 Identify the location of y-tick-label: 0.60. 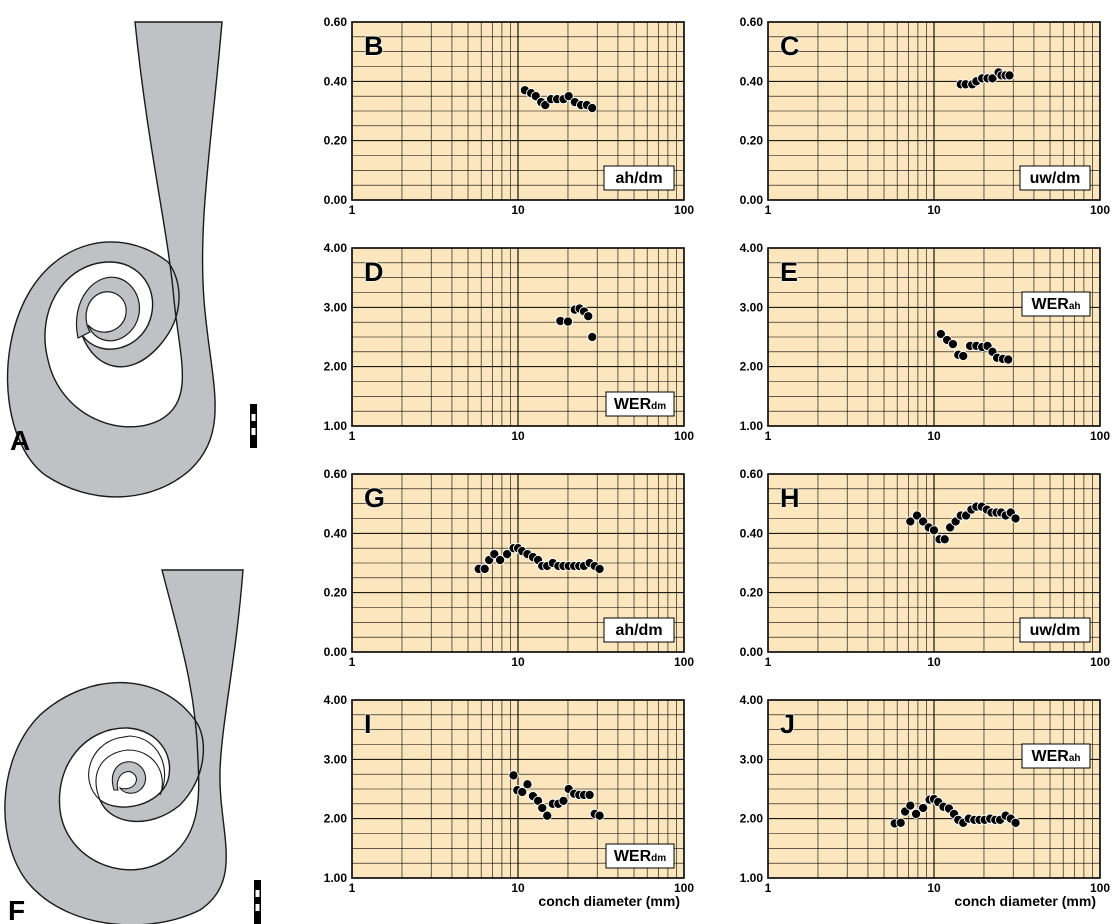
(752, 22).